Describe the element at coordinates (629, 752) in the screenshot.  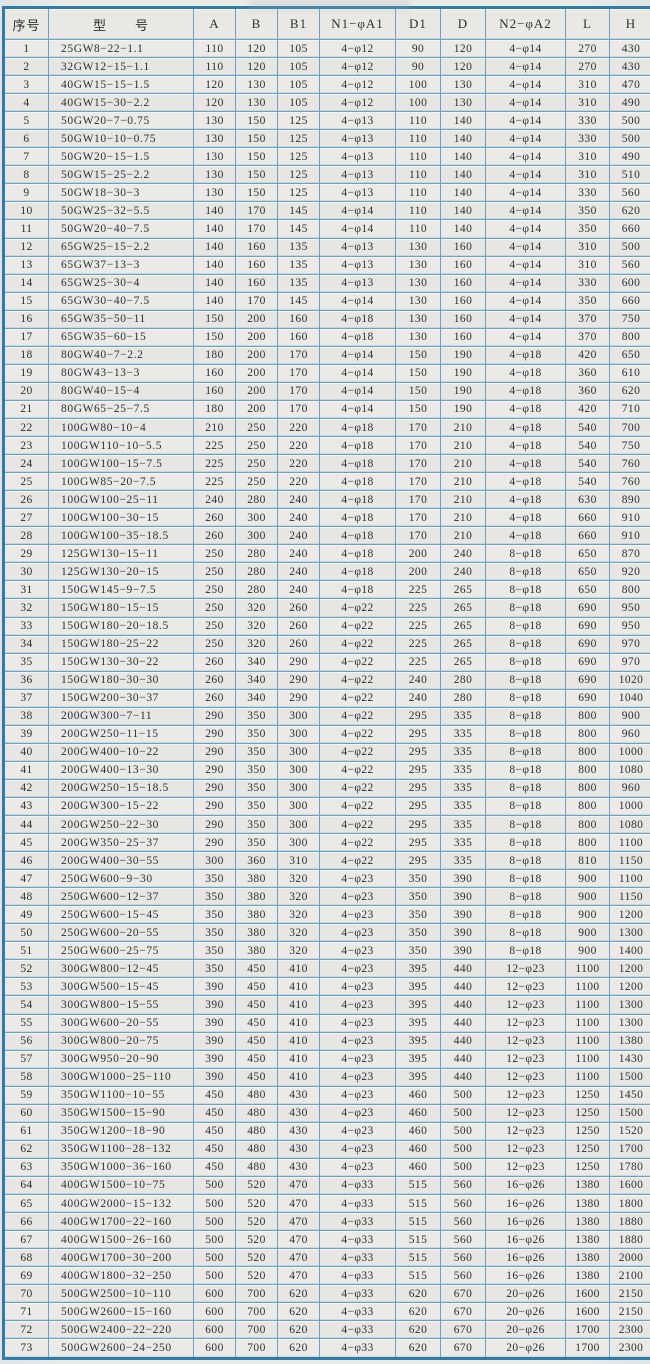
I see `cell-value: 1000` at that location.